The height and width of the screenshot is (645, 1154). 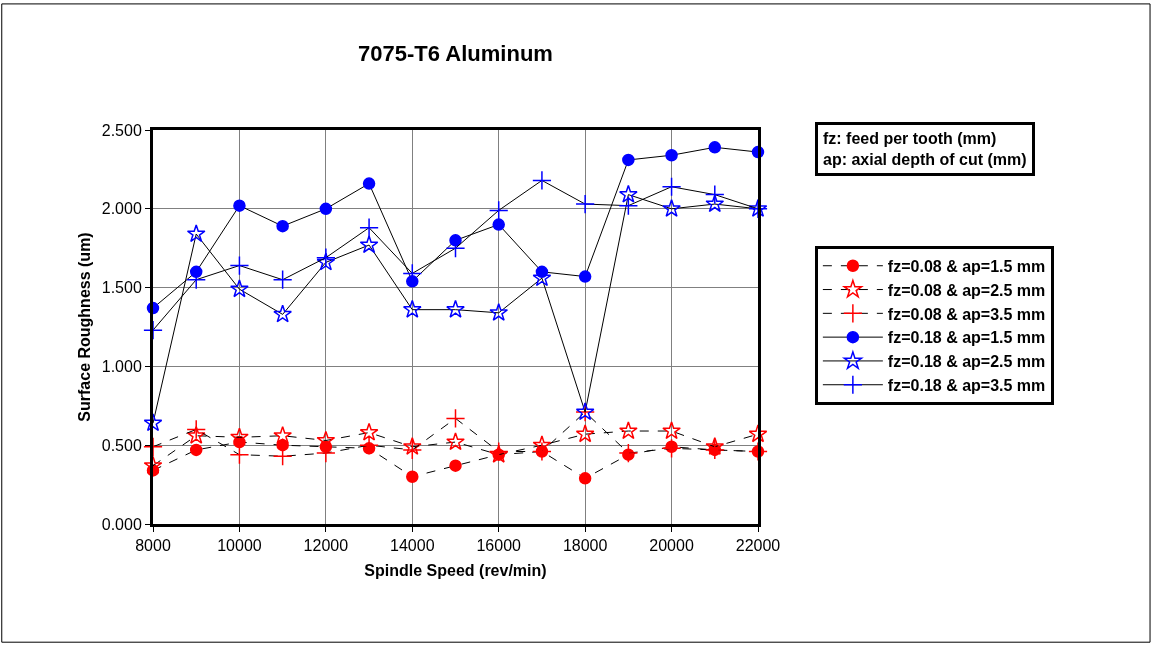 What do you see at coordinates (966, 338) in the screenshot?
I see `legend-label: fz=0.18 & ap=1.5 mm` at bounding box center [966, 338].